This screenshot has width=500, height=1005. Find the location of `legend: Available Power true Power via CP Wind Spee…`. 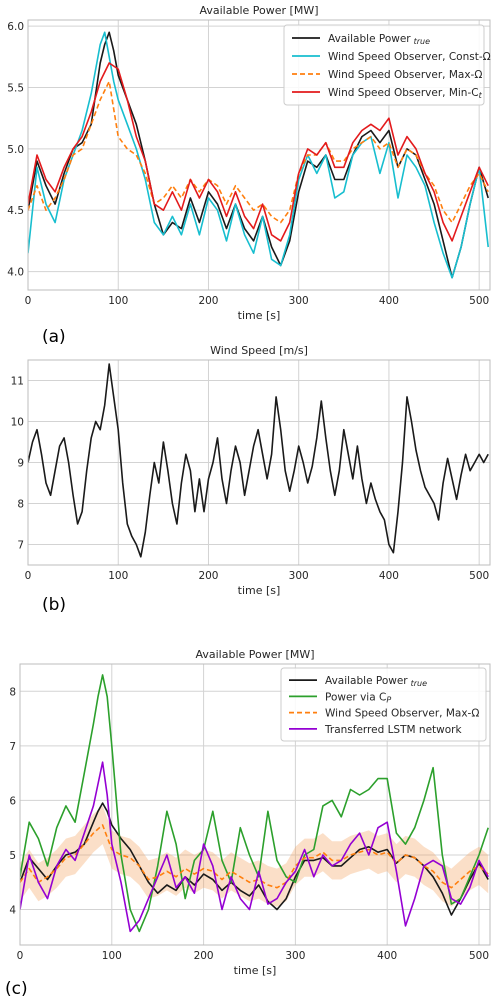

legend: Available Power true Power via CP Wind Spee… is located at coordinates (383, 704).